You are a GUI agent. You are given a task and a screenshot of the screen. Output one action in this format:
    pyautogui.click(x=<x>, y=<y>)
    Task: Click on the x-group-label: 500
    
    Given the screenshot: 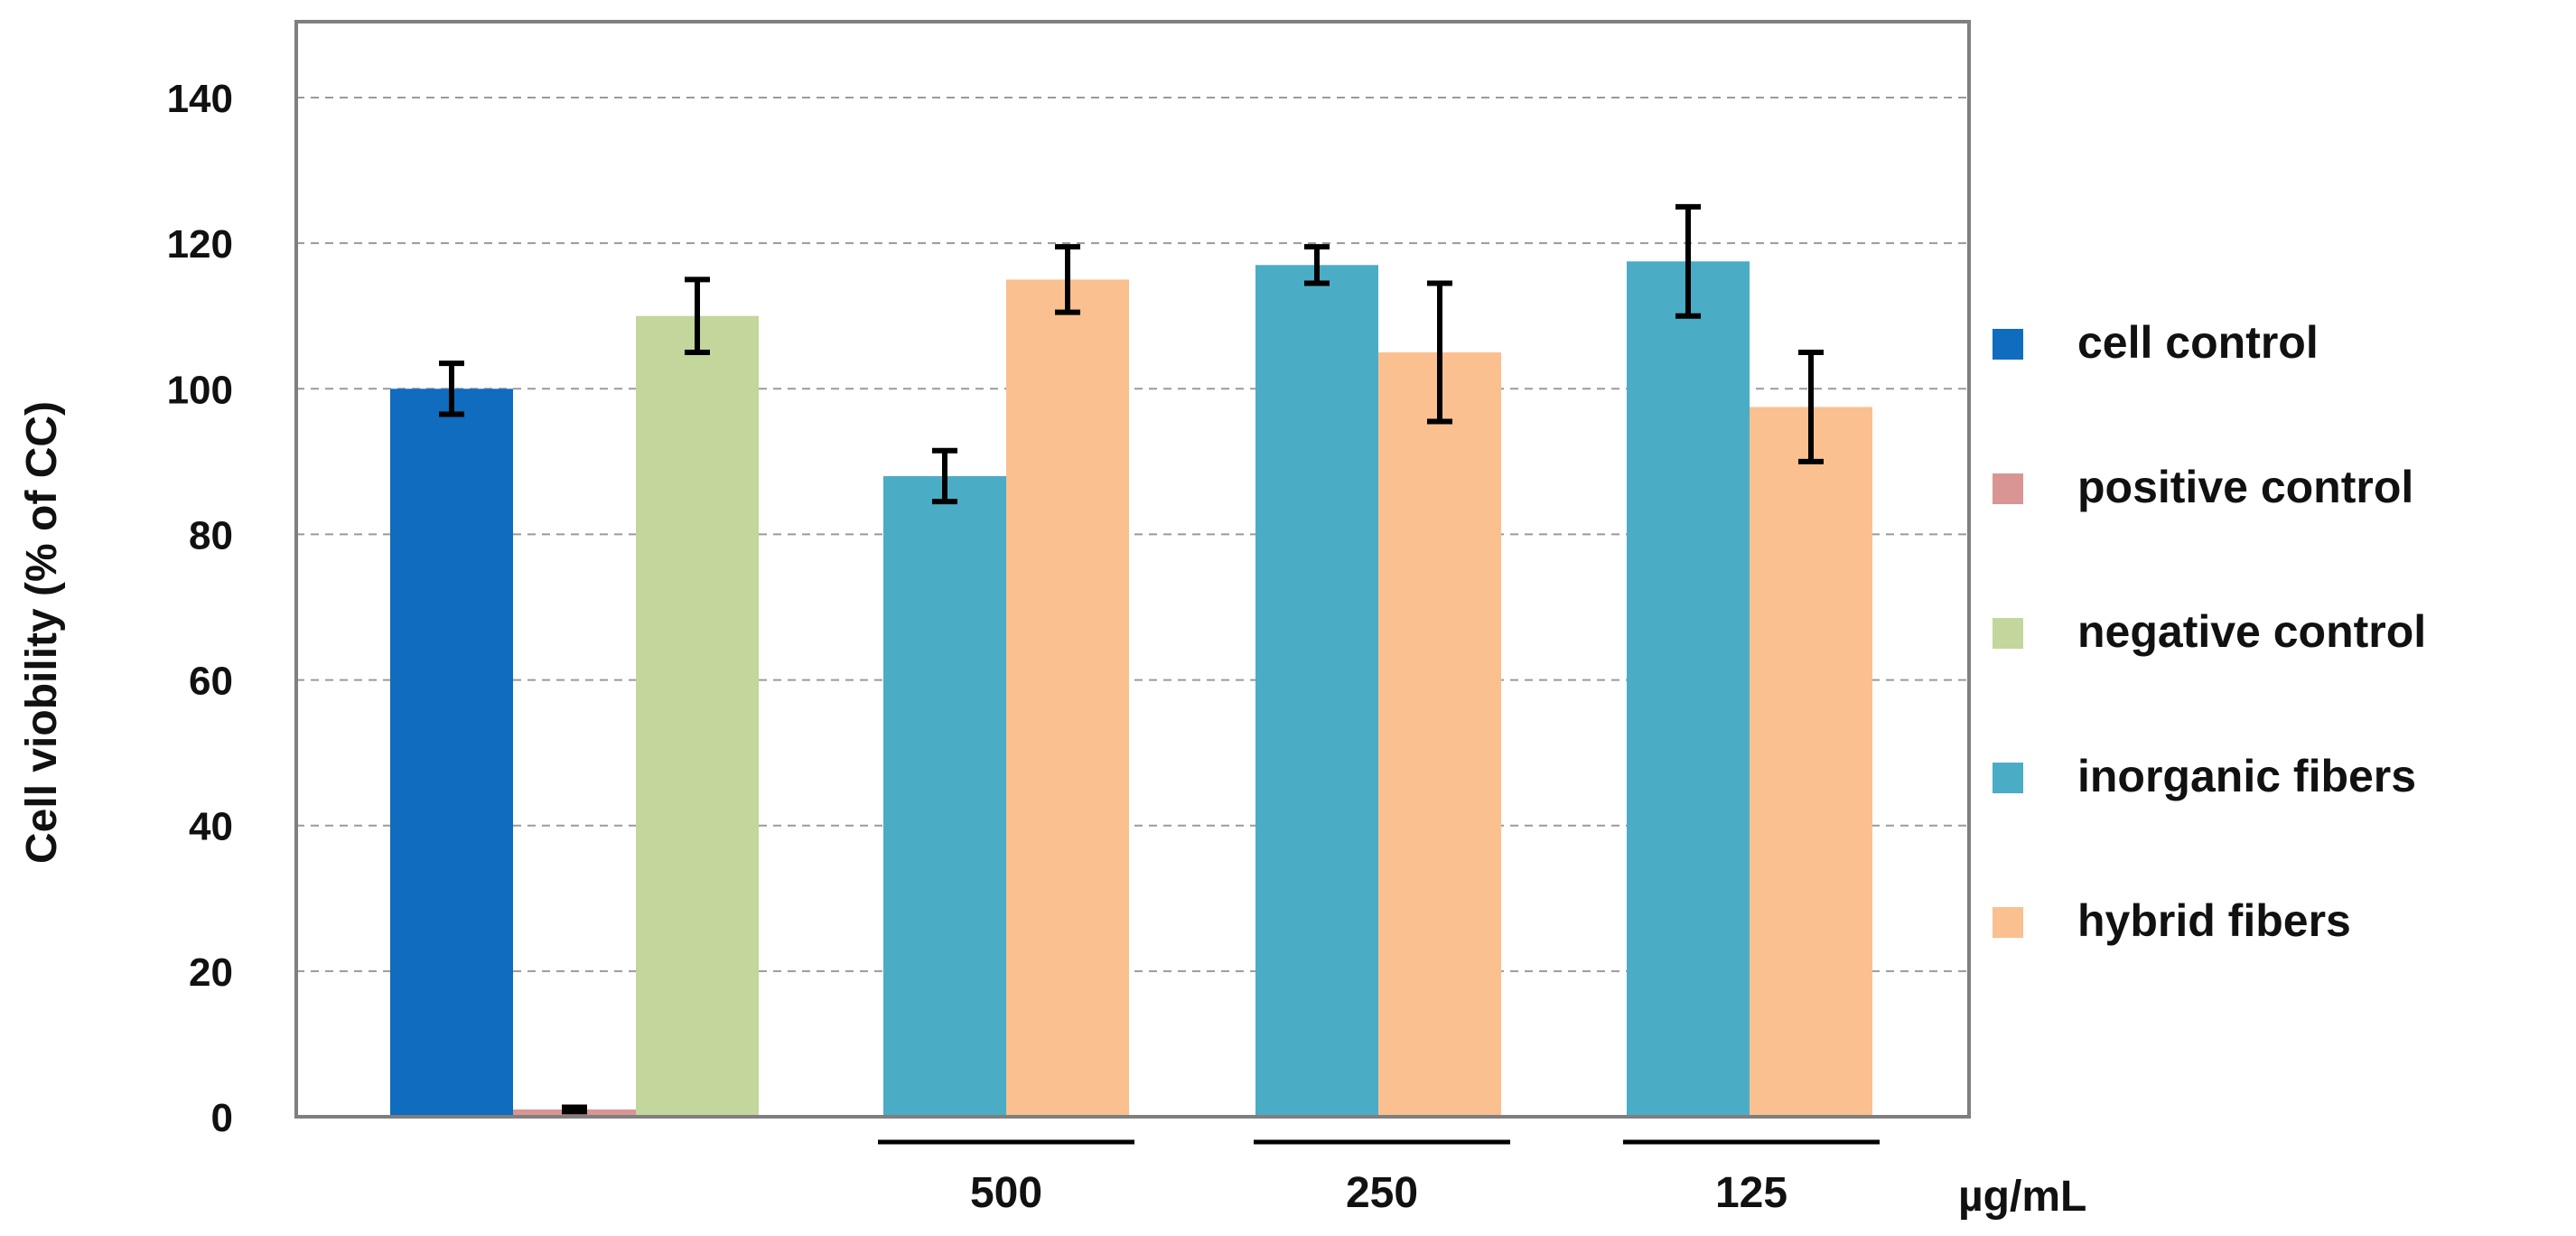 What is the action you would take?
    pyautogui.click(x=1006, y=1193)
    